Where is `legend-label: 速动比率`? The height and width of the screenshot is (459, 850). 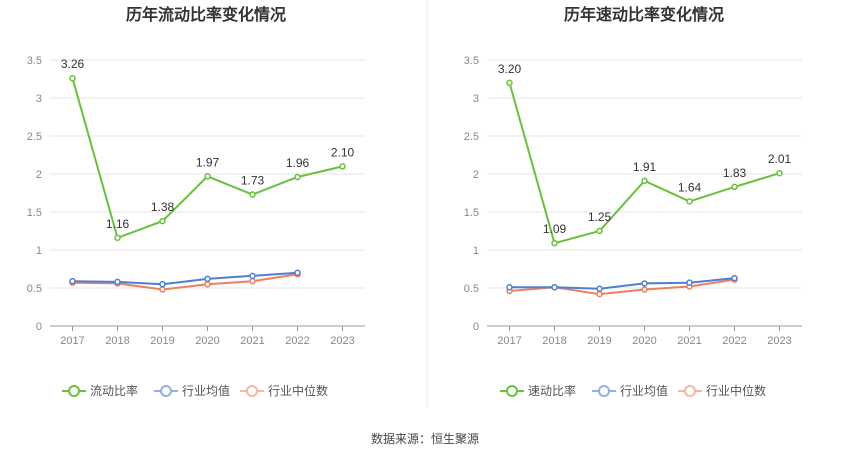
legend-label: 速动比率 is located at coordinates (552, 390).